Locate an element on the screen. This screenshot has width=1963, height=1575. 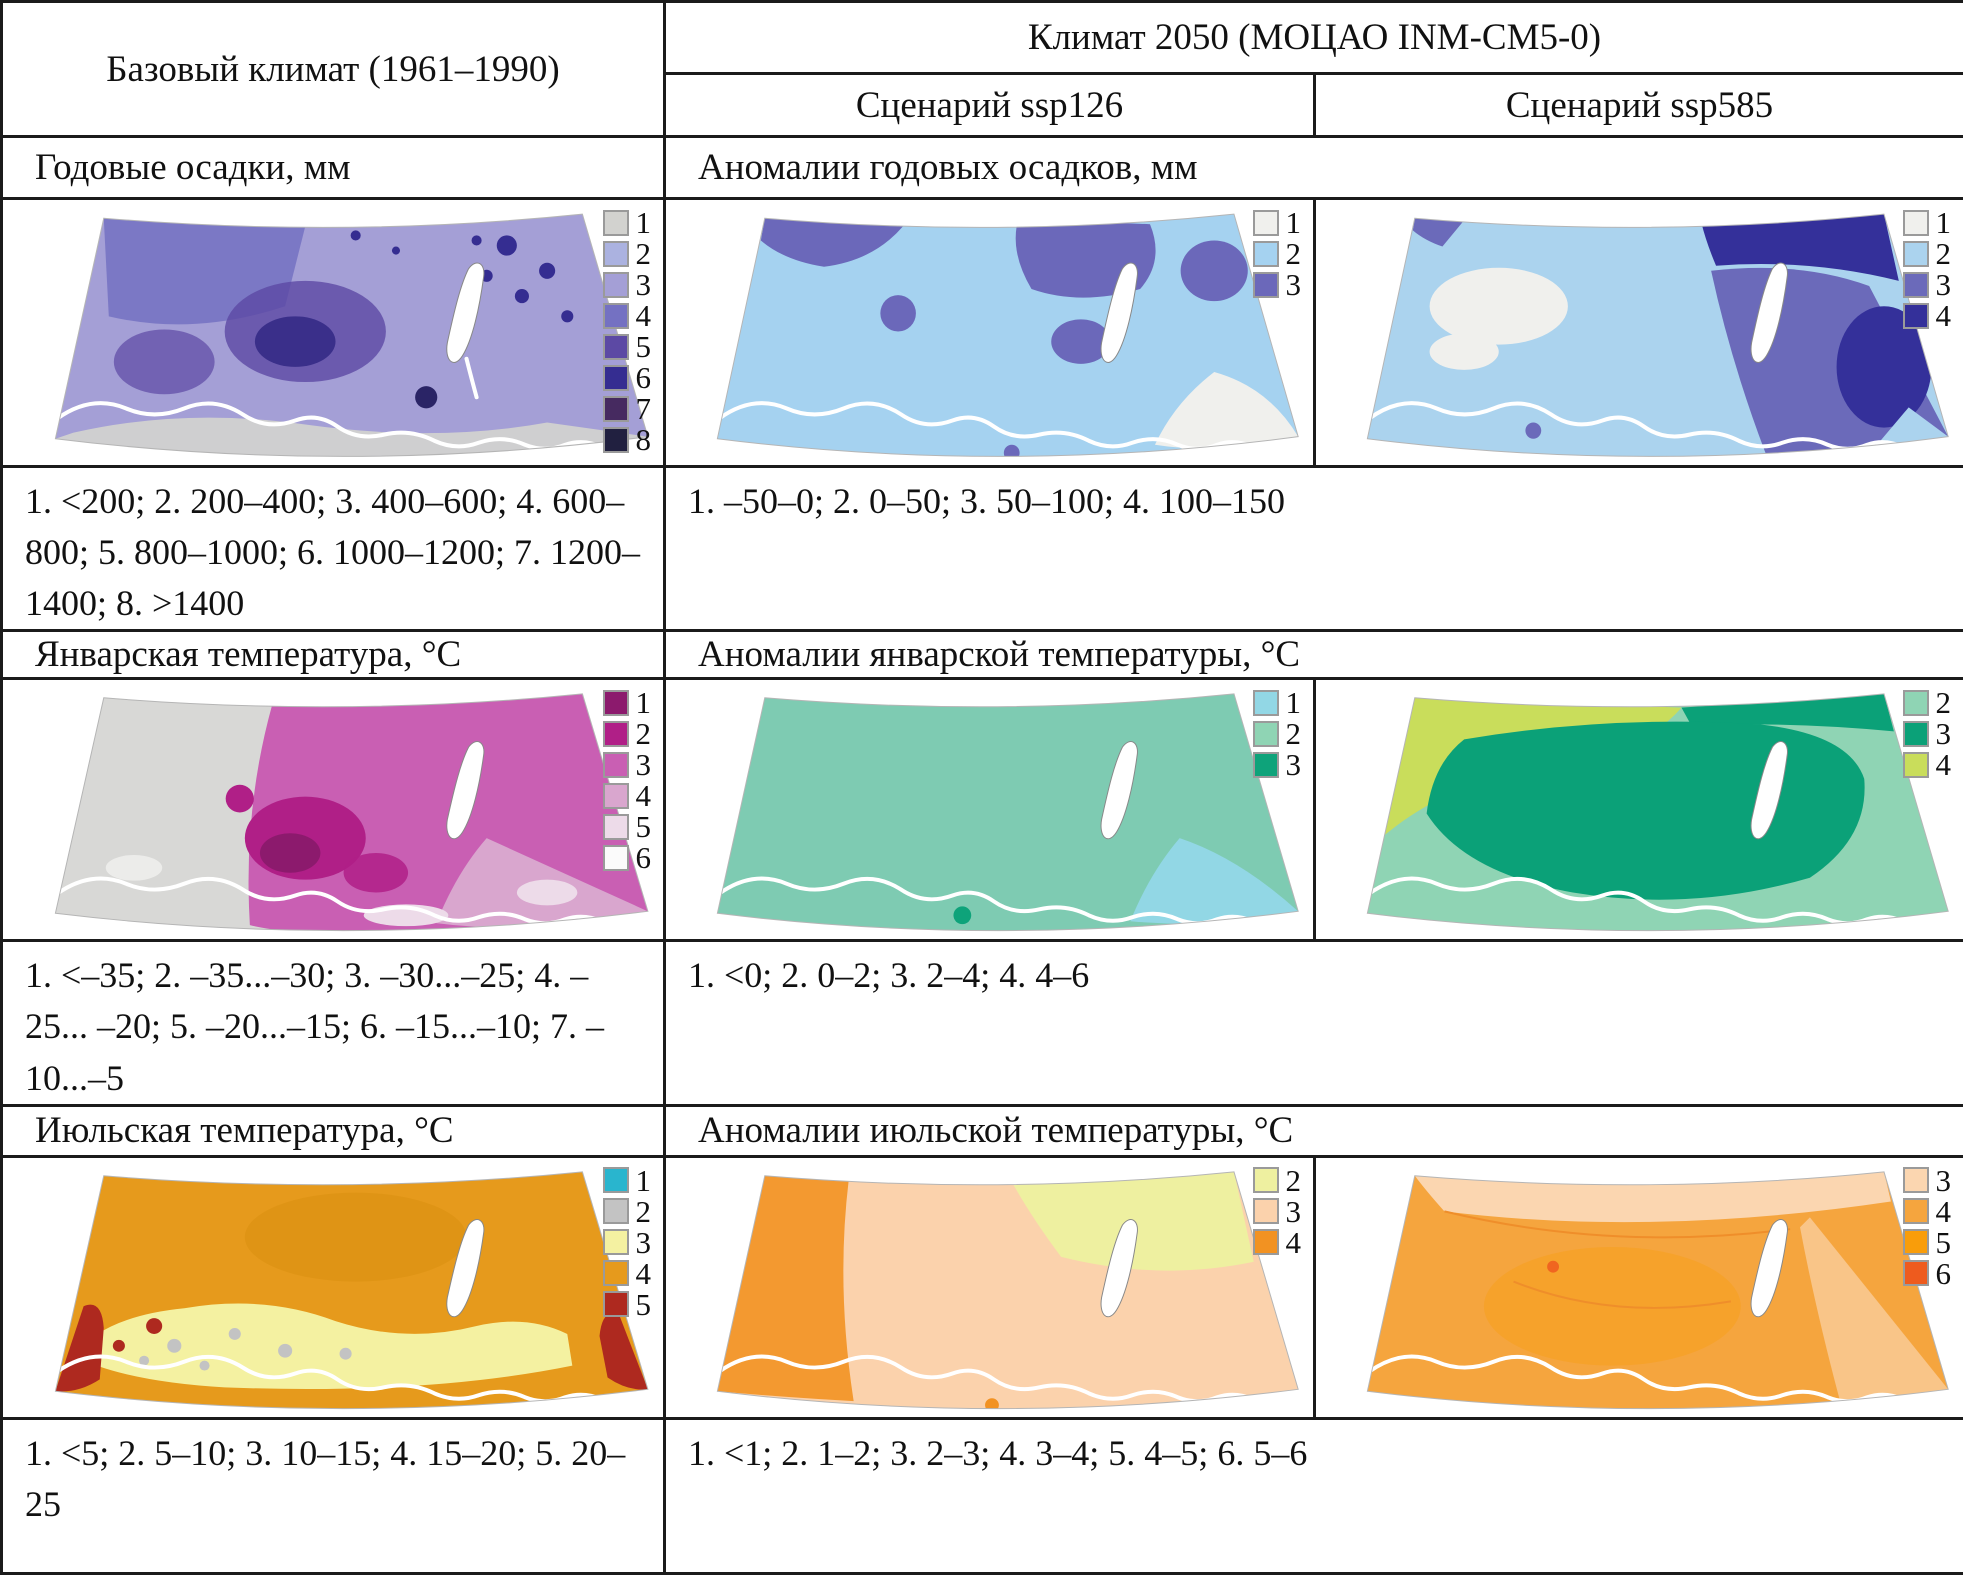
map-precip-anomaly-ssp126 is located at coordinates (989, 332).